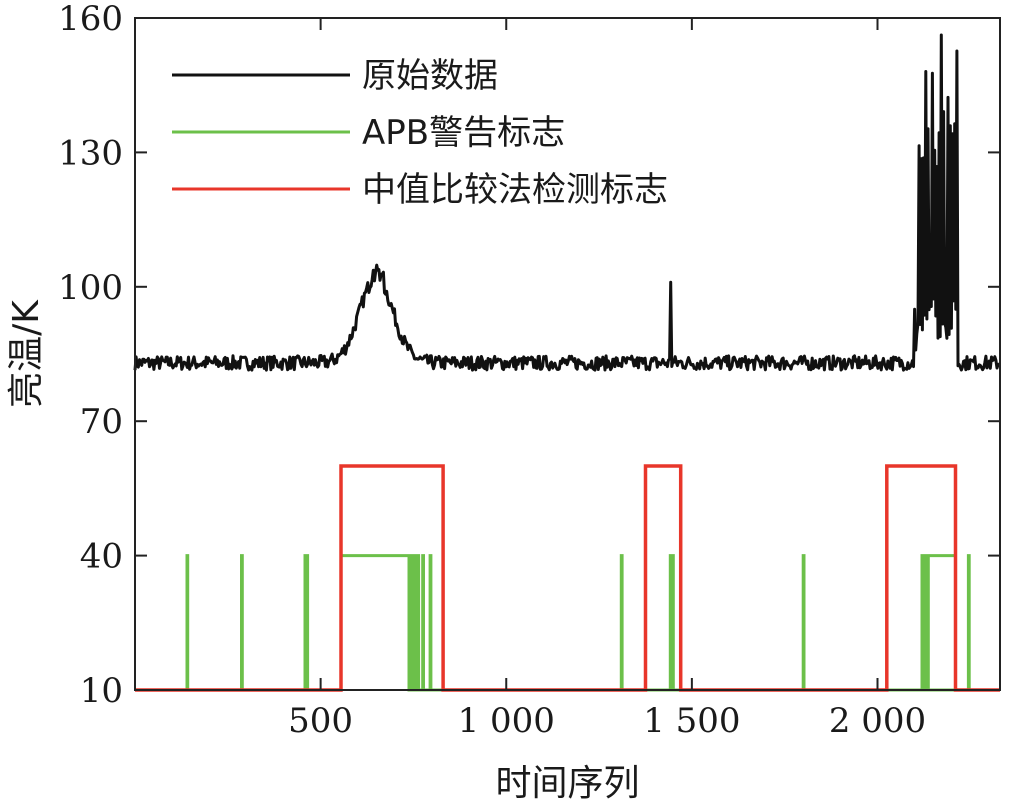 Image resolution: width=1024 pixels, height=810 pixels. Describe the element at coordinates (26, 353) in the screenshot. I see `y-axis-label: 亮温/K` at that location.